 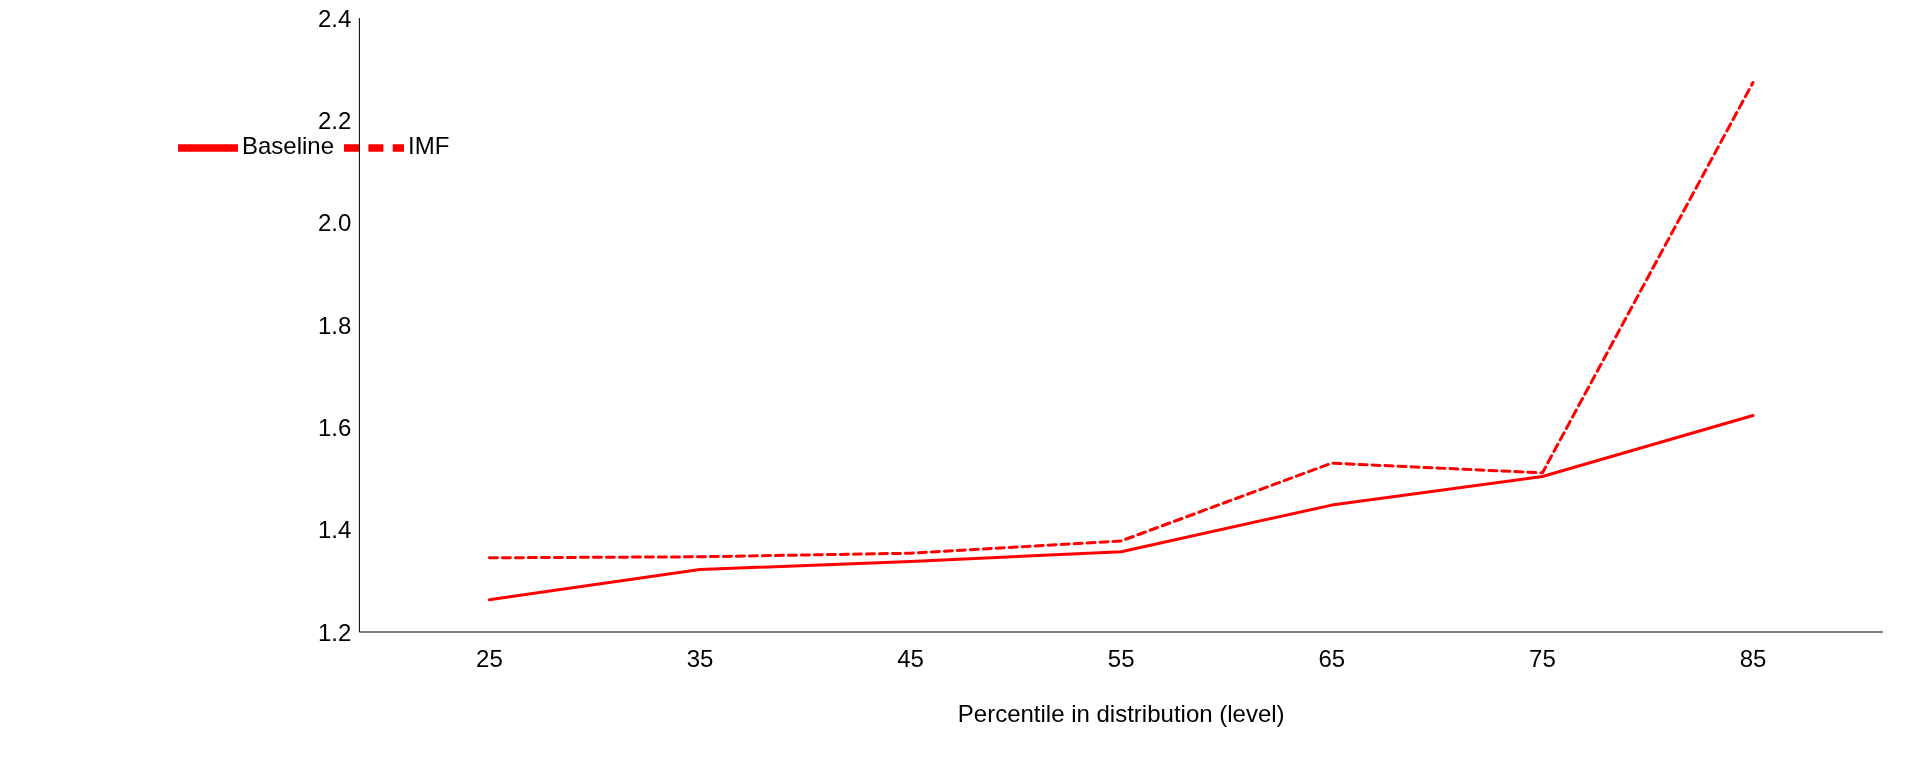 What do you see at coordinates (335, 223) in the screenshot?
I see `y-tick-label: 2.0` at bounding box center [335, 223].